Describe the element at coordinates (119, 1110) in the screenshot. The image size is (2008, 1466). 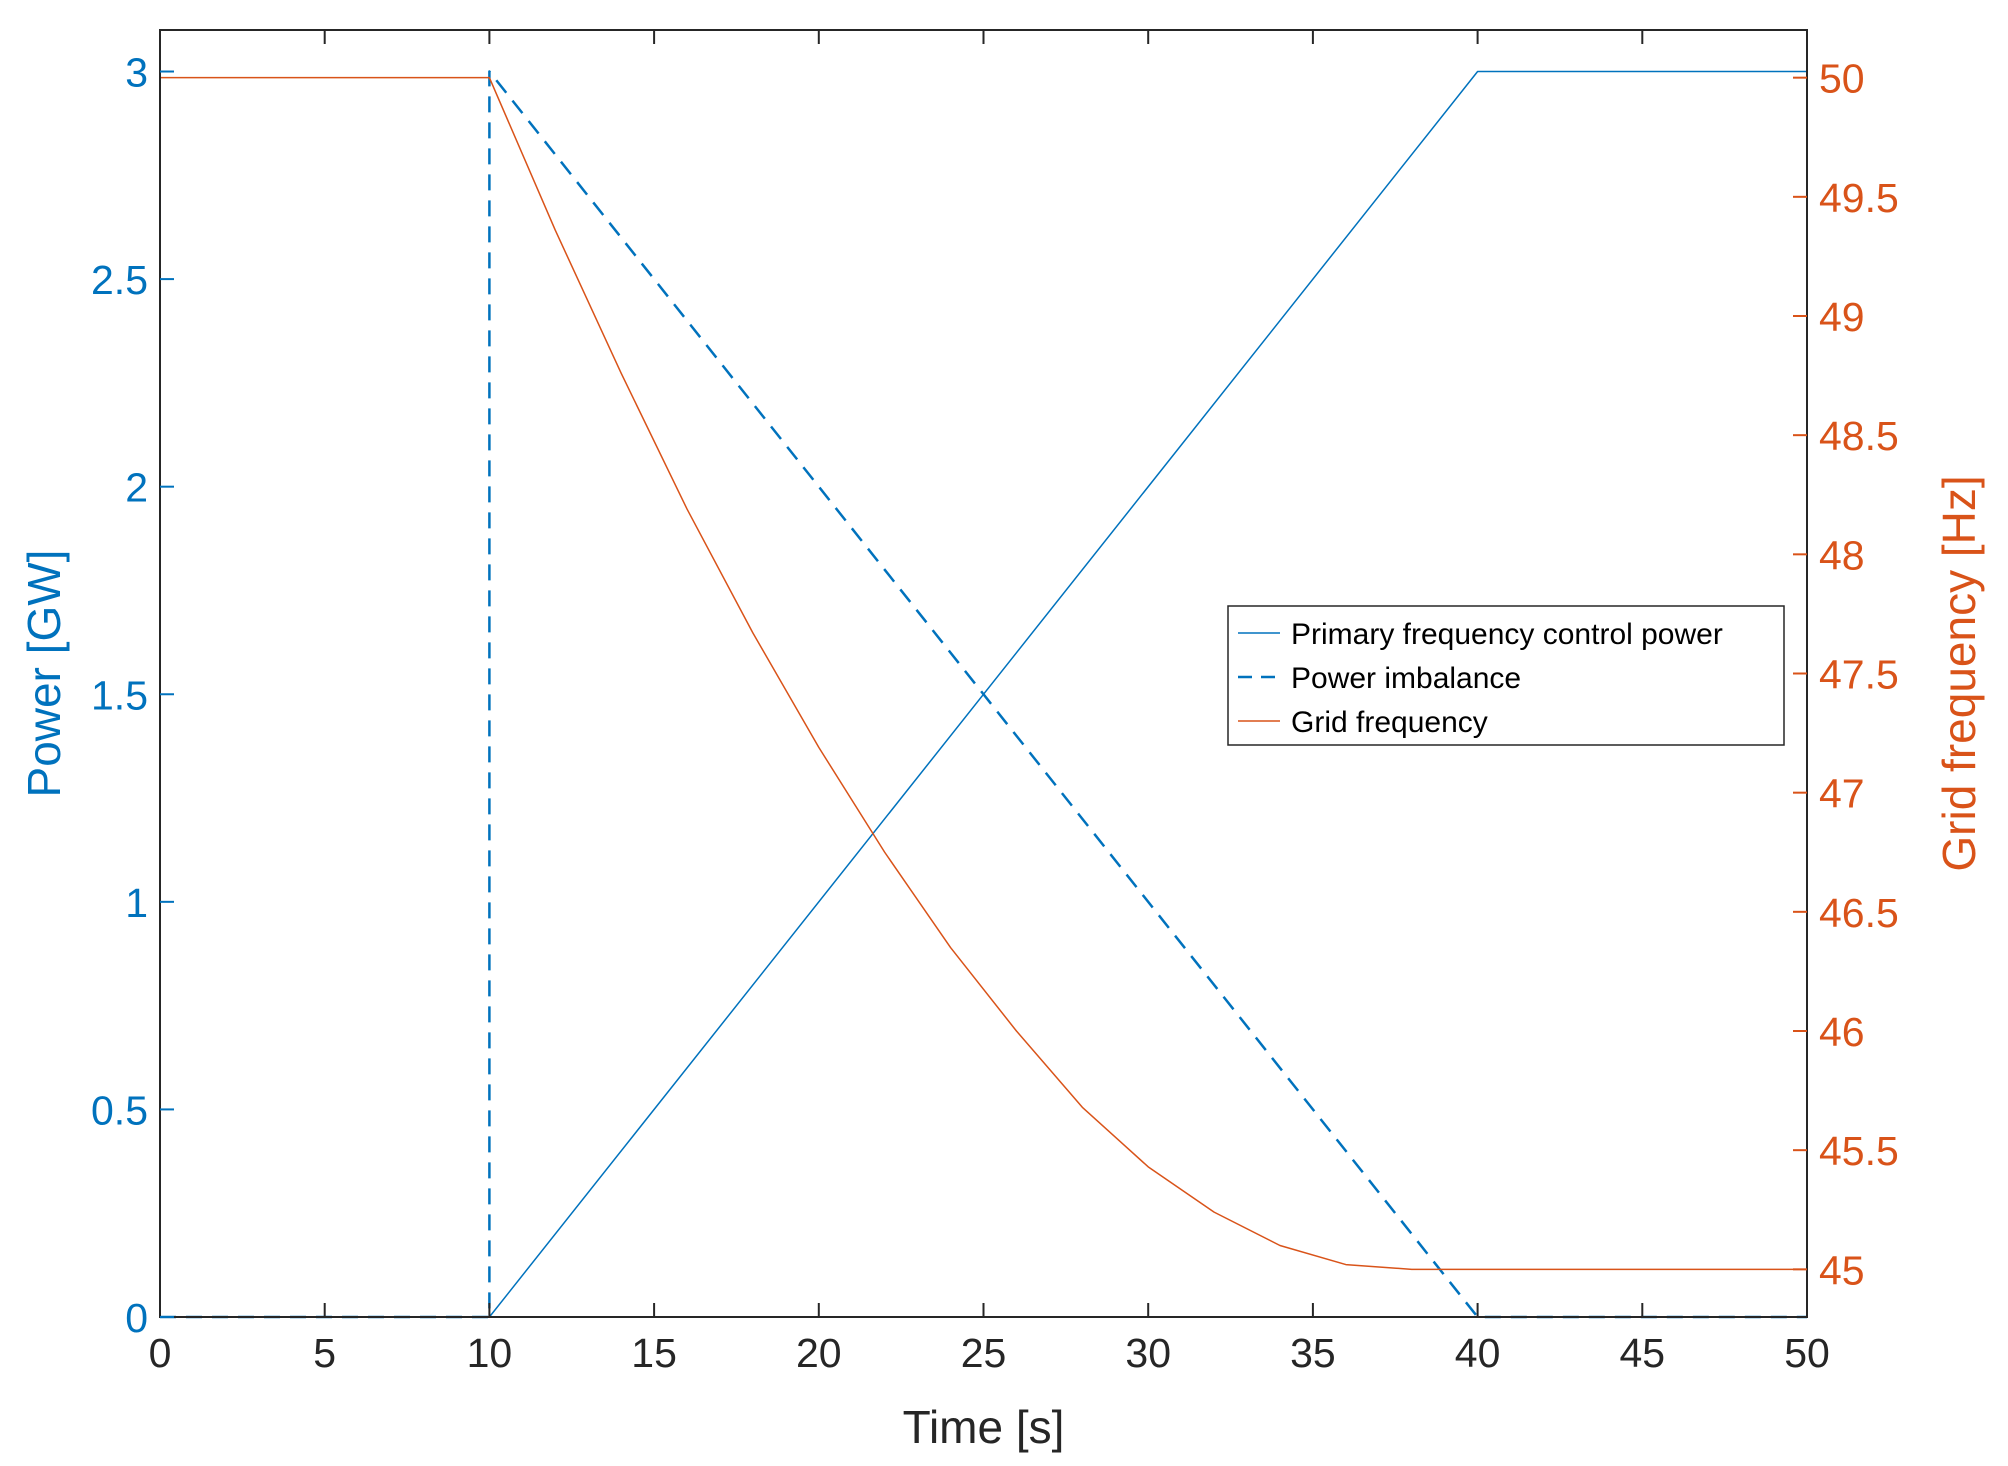
I see `y-left-tick-label: 0.5` at that location.